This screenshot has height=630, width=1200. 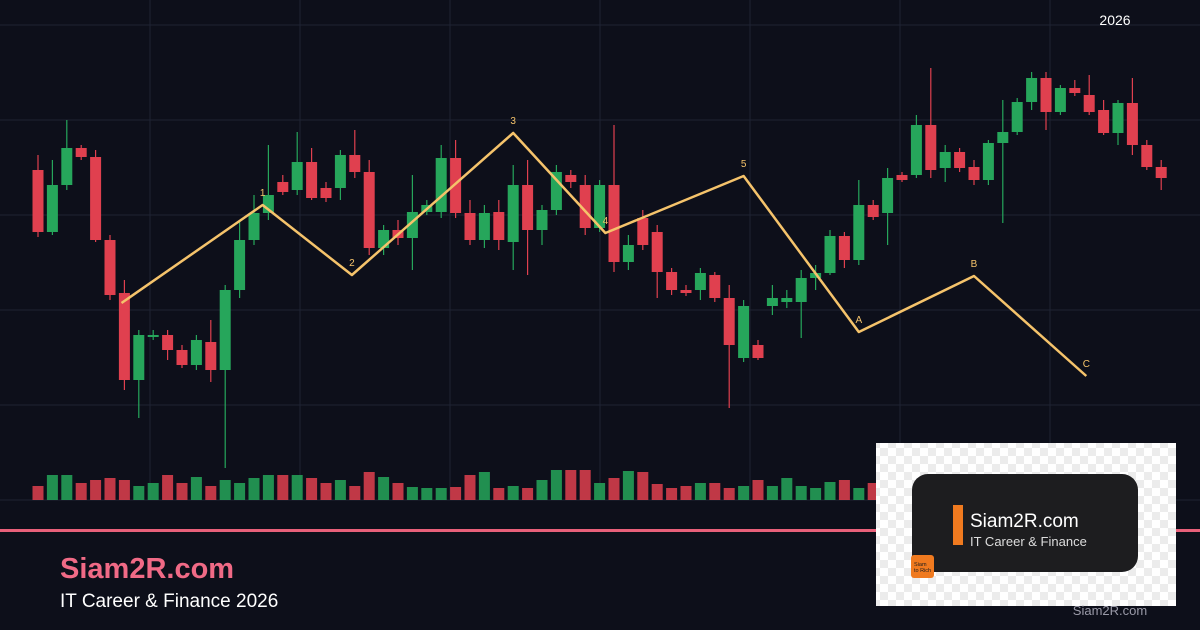 What do you see at coordinates (1086, 364) in the screenshot?
I see `wave-label: C` at bounding box center [1086, 364].